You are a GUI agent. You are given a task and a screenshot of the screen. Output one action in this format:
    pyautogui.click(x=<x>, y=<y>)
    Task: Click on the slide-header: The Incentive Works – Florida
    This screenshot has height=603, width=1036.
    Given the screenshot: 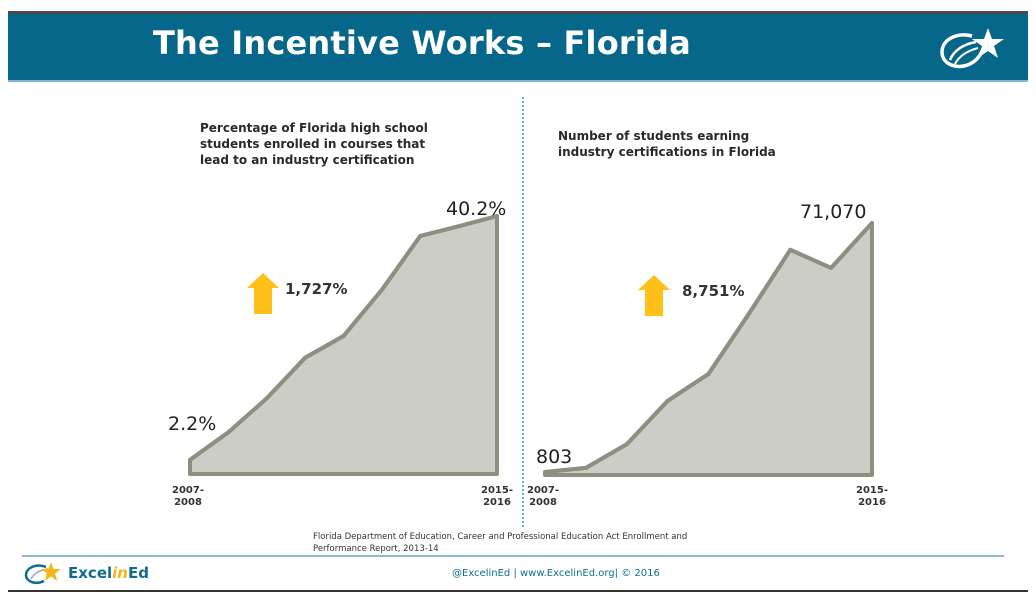 What is the action you would take?
    pyautogui.click(x=518, y=48)
    